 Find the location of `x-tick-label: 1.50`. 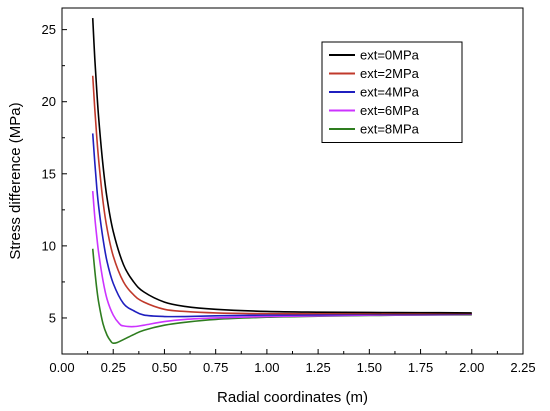

x-tick-label: 1.50 is located at coordinates (369, 367).